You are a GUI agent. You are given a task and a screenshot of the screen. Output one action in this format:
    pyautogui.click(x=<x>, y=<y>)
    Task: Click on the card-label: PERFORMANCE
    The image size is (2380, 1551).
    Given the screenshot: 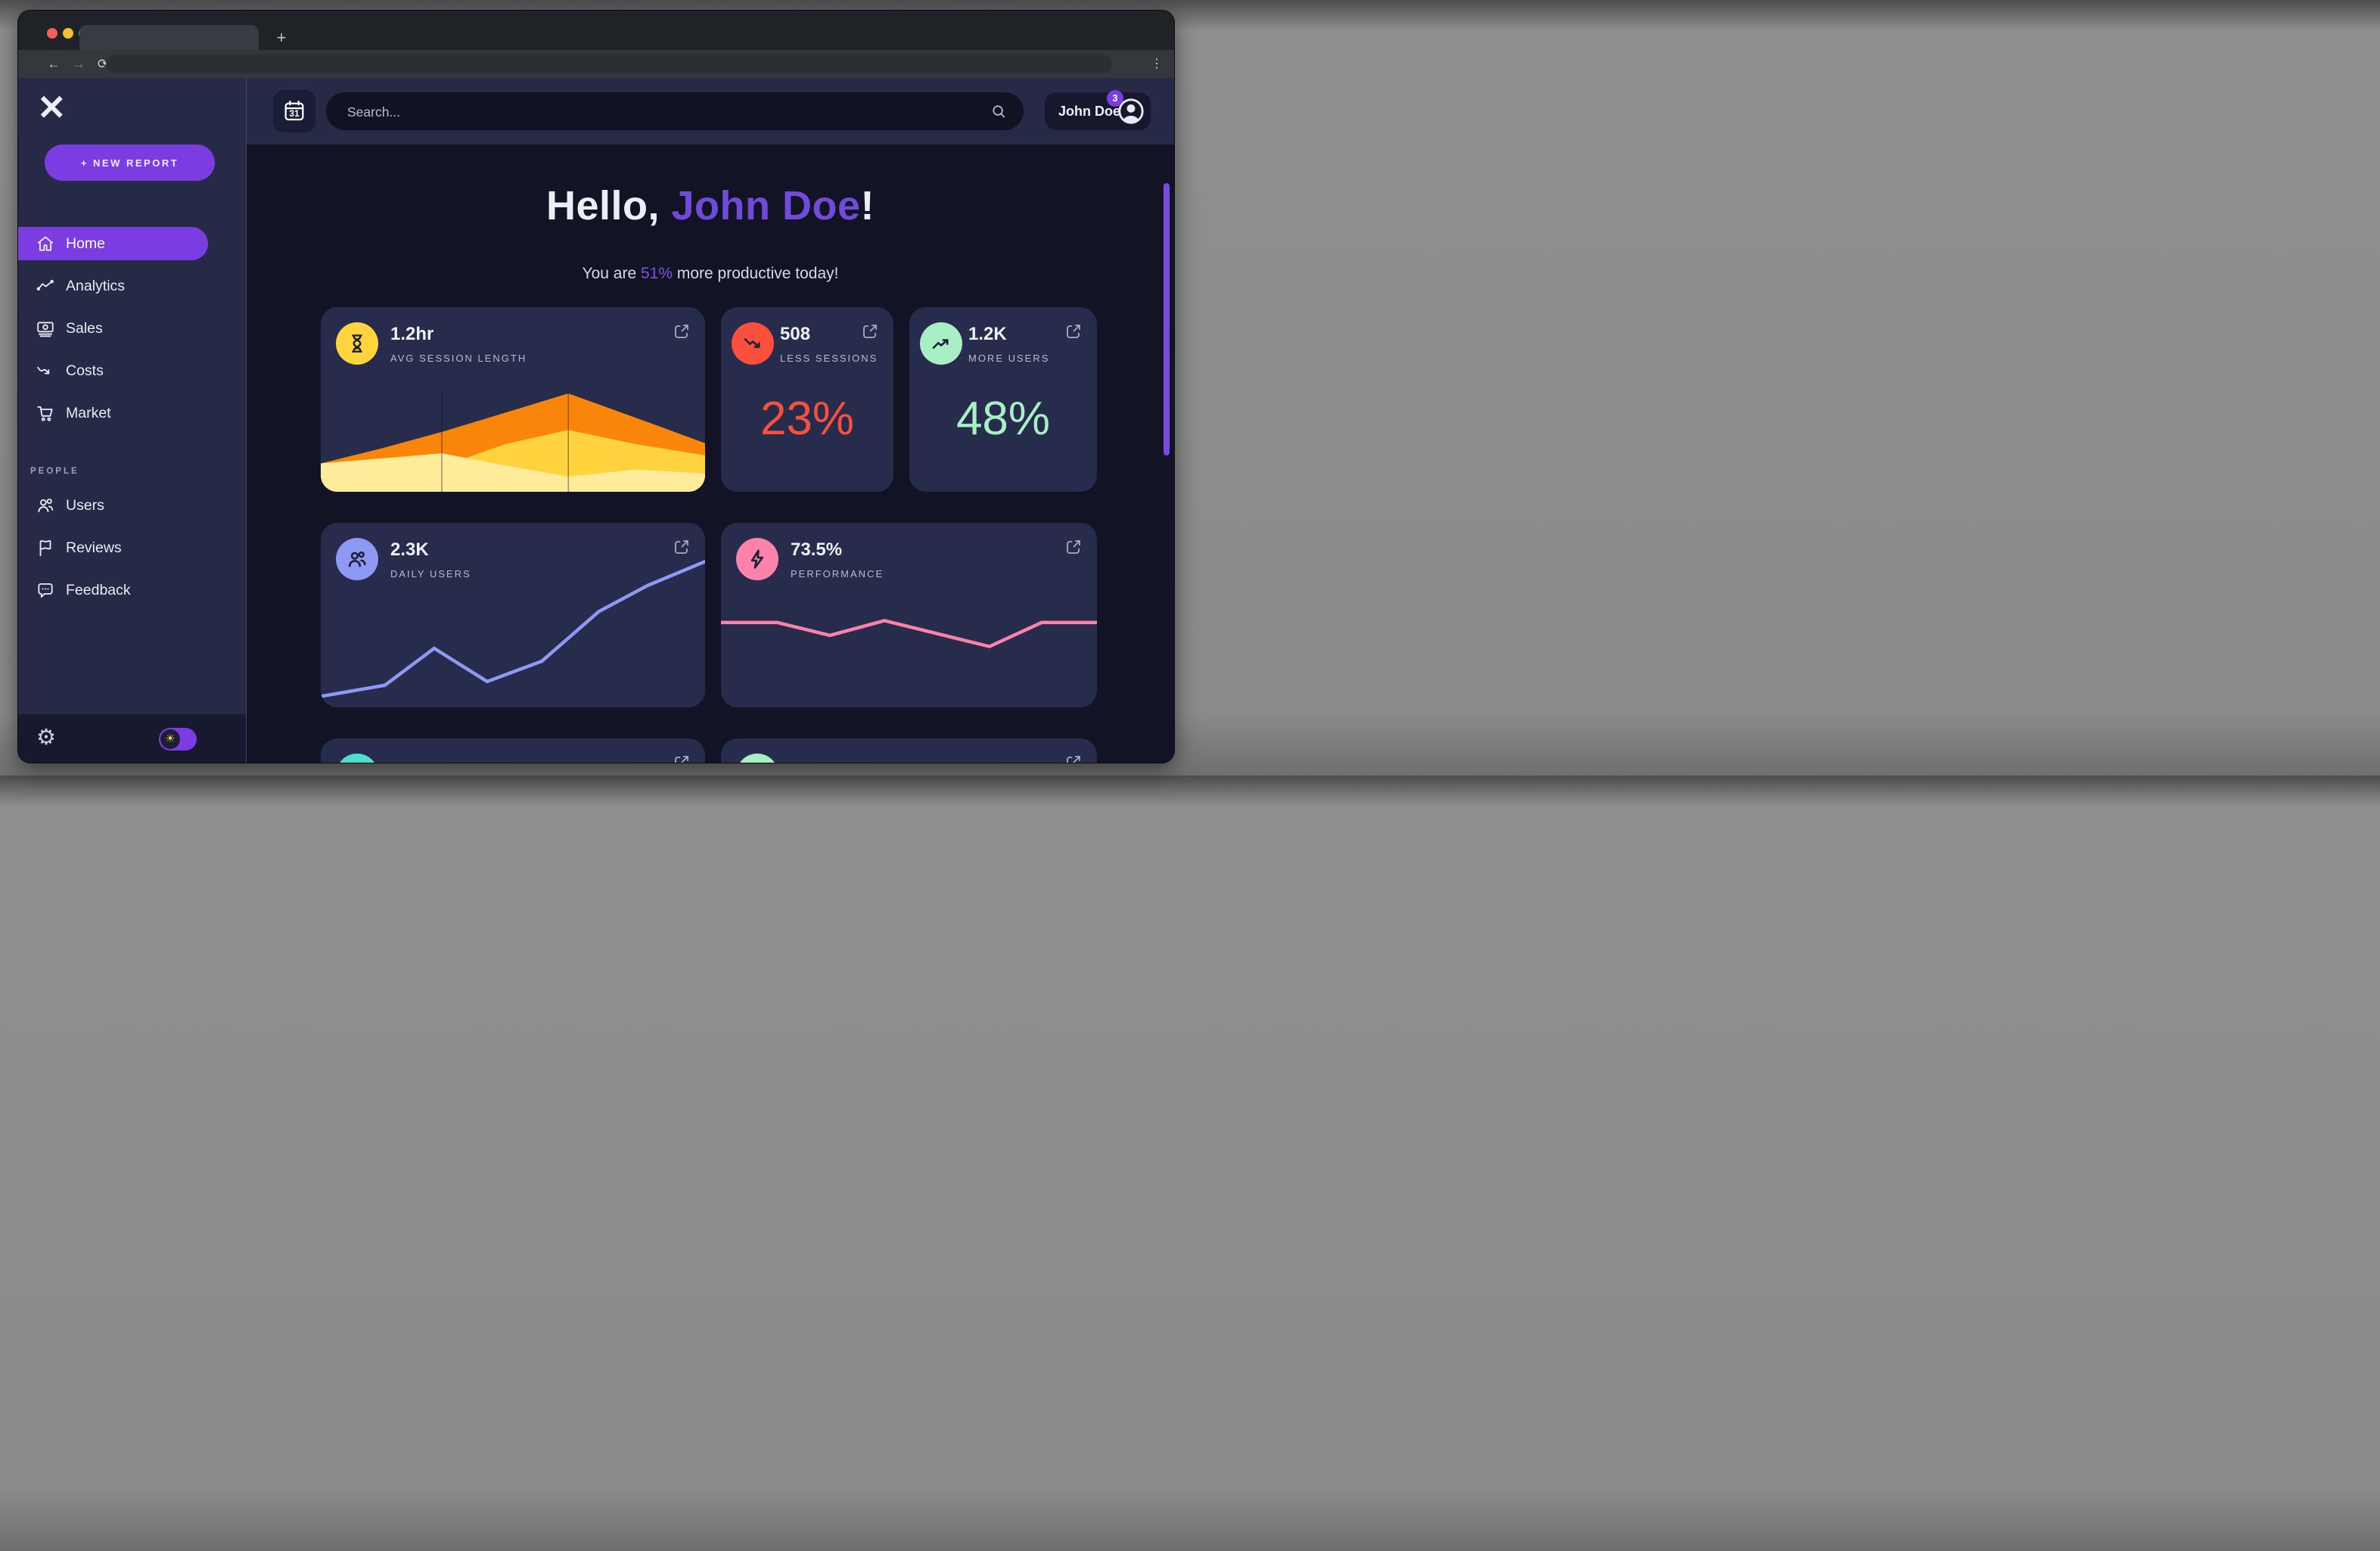 What is the action you would take?
    pyautogui.click(x=837, y=574)
    